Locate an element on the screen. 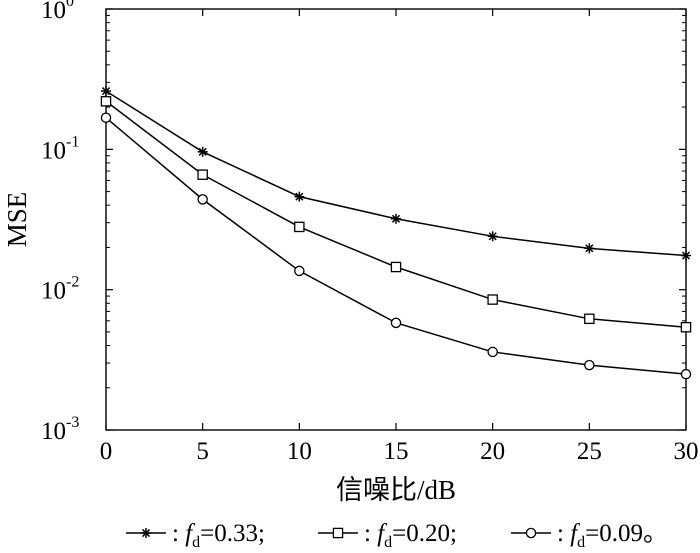  x-axis-title: 信噪比/dB is located at coordinates (396, 490).